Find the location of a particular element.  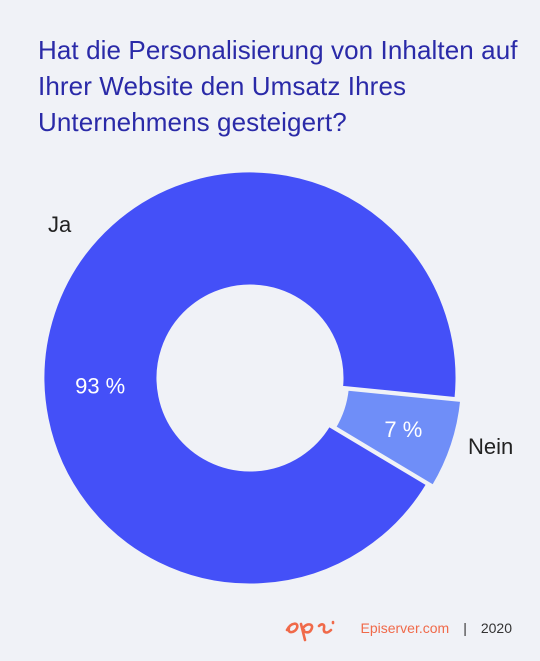

footer-year: 2020 is located at coordinates (496, 628).